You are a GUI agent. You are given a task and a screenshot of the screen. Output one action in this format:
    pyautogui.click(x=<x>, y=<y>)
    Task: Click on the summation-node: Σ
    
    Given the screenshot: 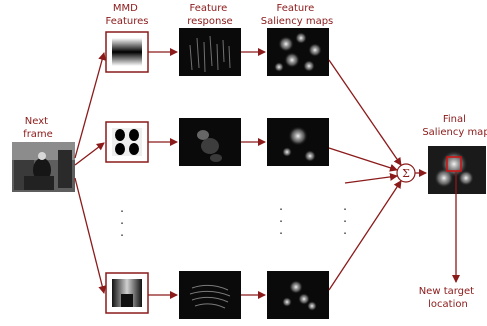 What is the action you would take?
    pyautogui.click(x=406, y=173)
    